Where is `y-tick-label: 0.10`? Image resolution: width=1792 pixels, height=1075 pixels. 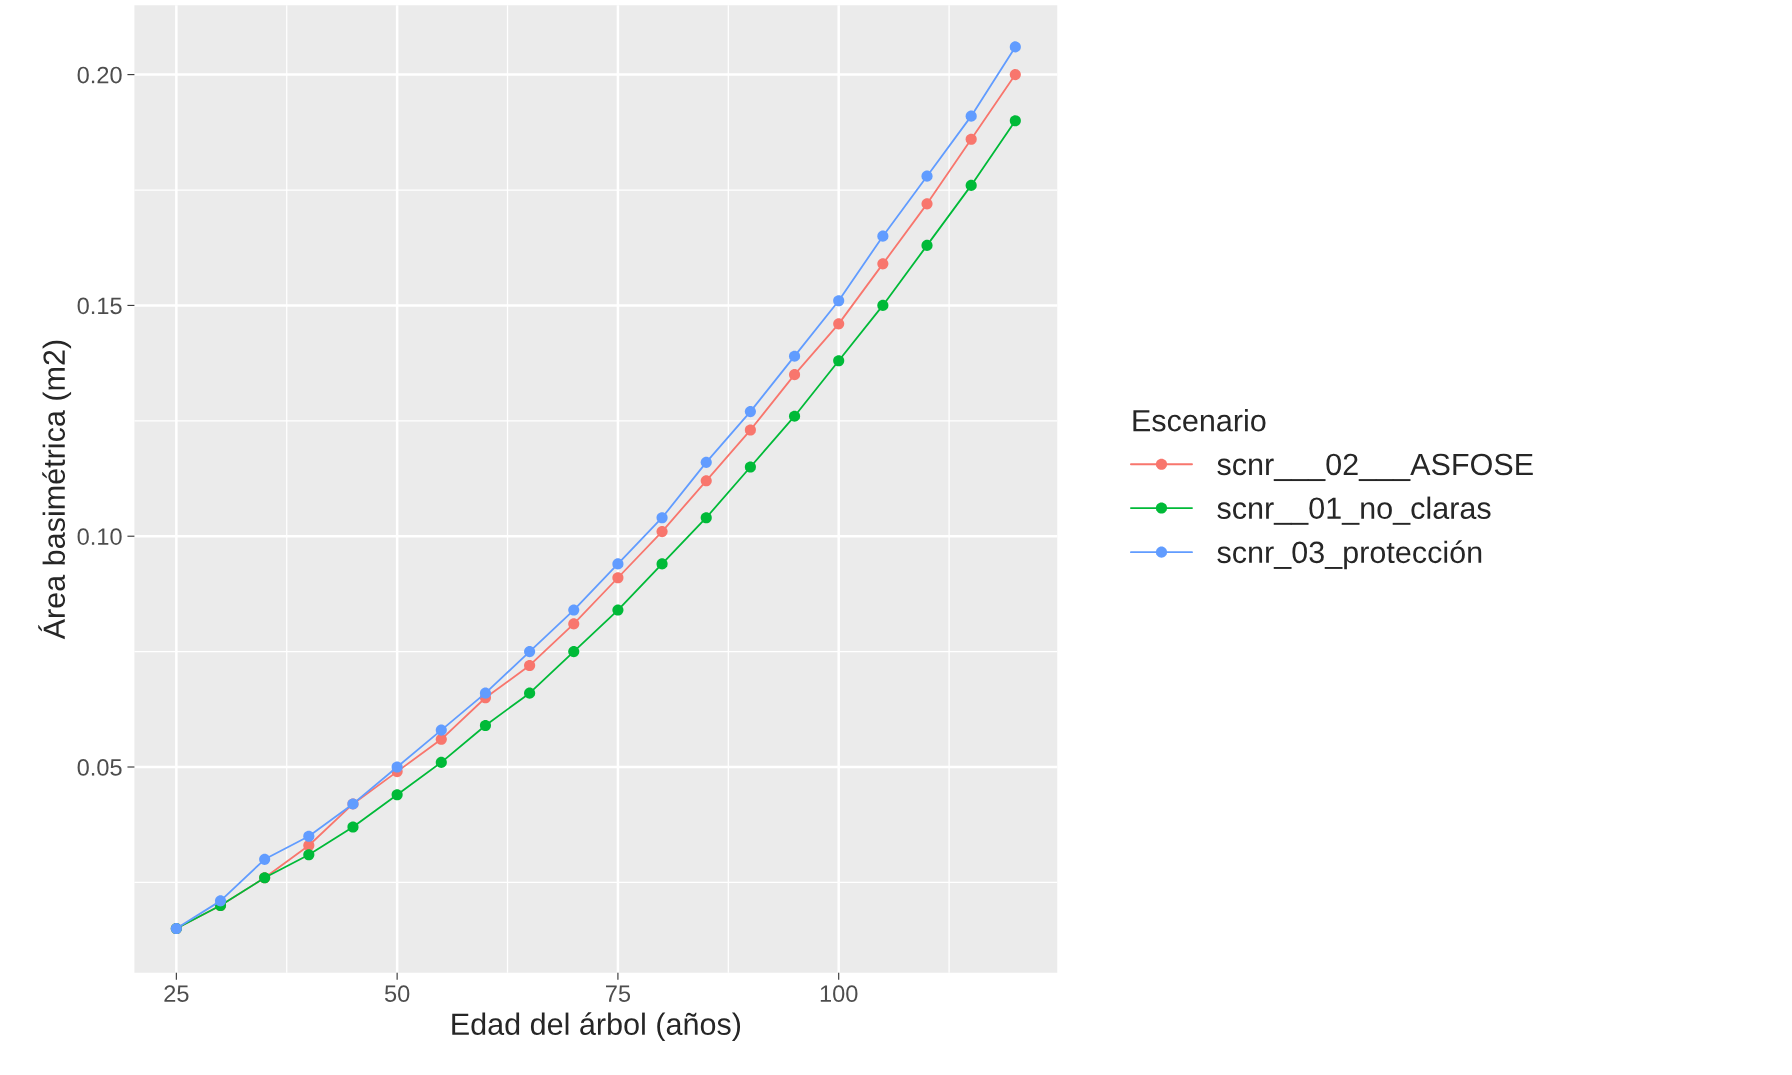 y-tick-label: 0.10 is located at coordinates (99, 536).